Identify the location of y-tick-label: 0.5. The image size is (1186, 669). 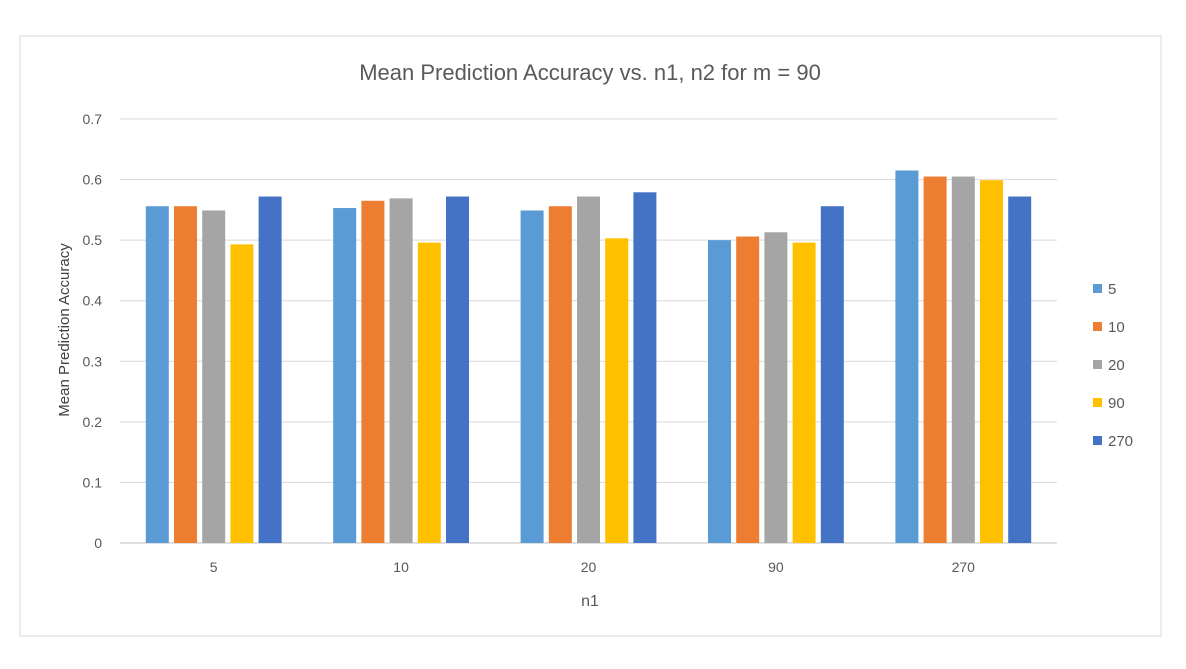
(93, 240).